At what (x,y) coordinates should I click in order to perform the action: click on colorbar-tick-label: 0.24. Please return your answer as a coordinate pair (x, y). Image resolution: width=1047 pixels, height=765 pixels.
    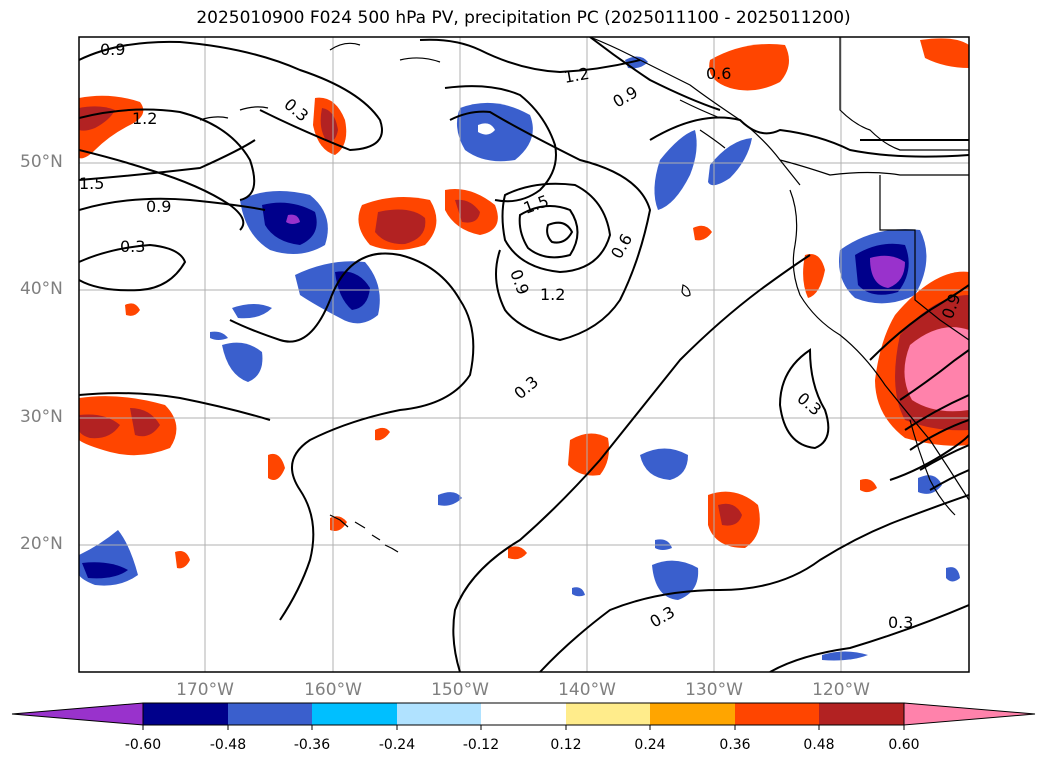
    Looking at the image, I should click on (650, 745).